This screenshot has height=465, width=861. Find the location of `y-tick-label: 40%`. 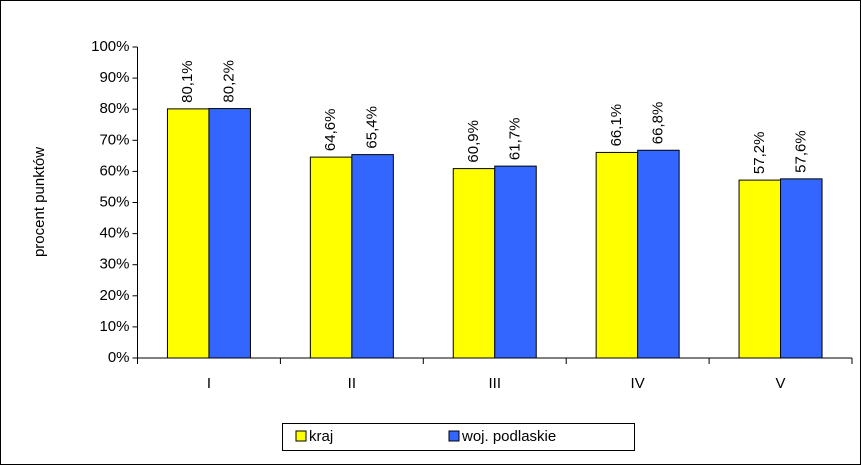

y-tick-label: 40% is located at coordinates (114, 233).